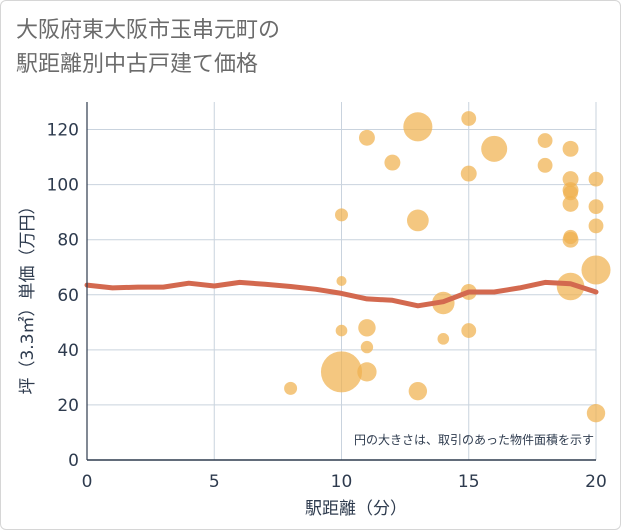 This screenshot has width=621, height=530. Describe the element at coordinates (68, 351) in the screenshot. I see `y-tick-label-40: 40` at that location.